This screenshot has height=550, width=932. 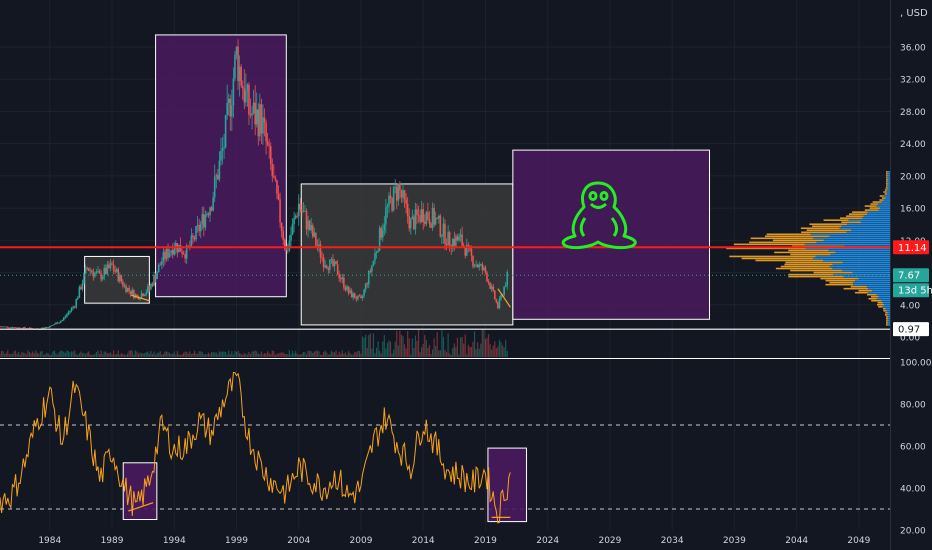 I want to click on time-tick-label: 1994, so click(x=174, y=541).